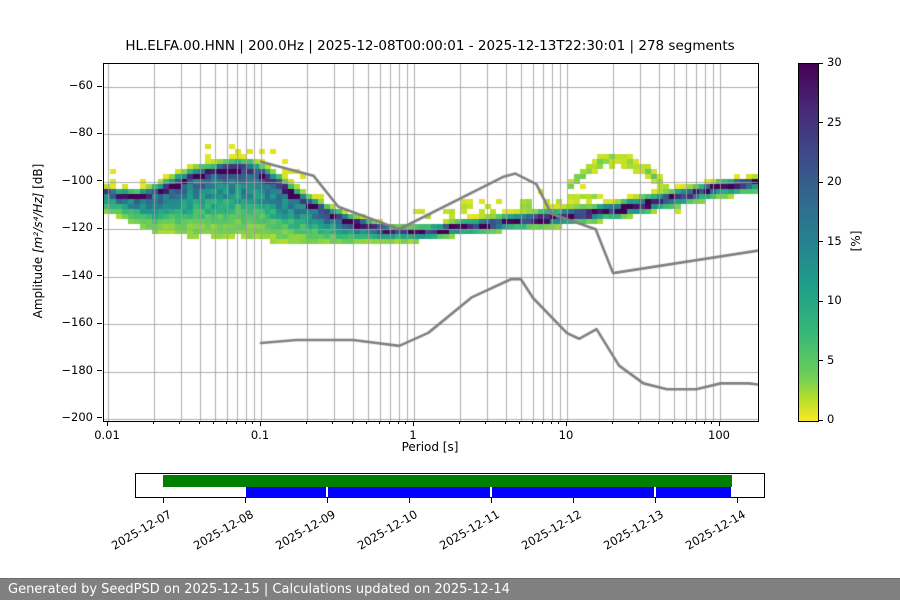  I want to click on timeline-date-label: 2025-12-08, so click(223, 530).